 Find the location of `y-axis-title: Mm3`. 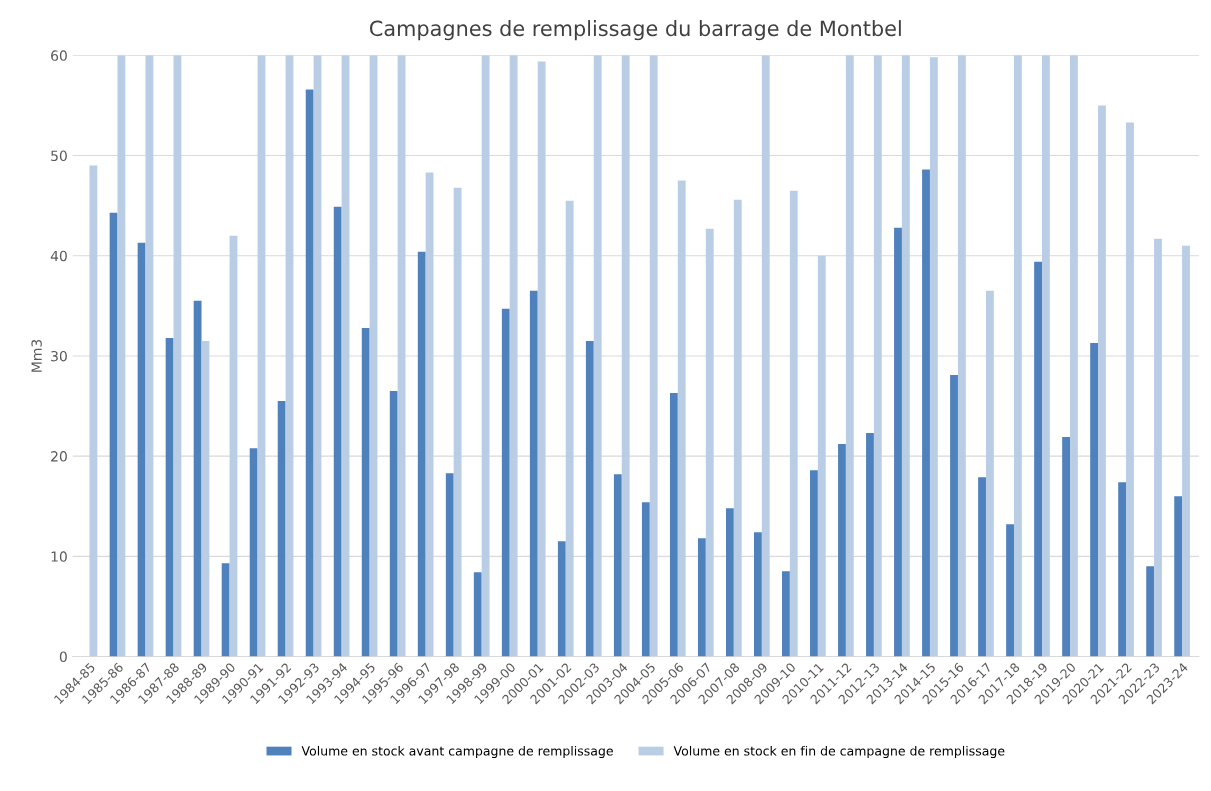

y-axis-title: Mm3 is located at coordinates (36, 355).